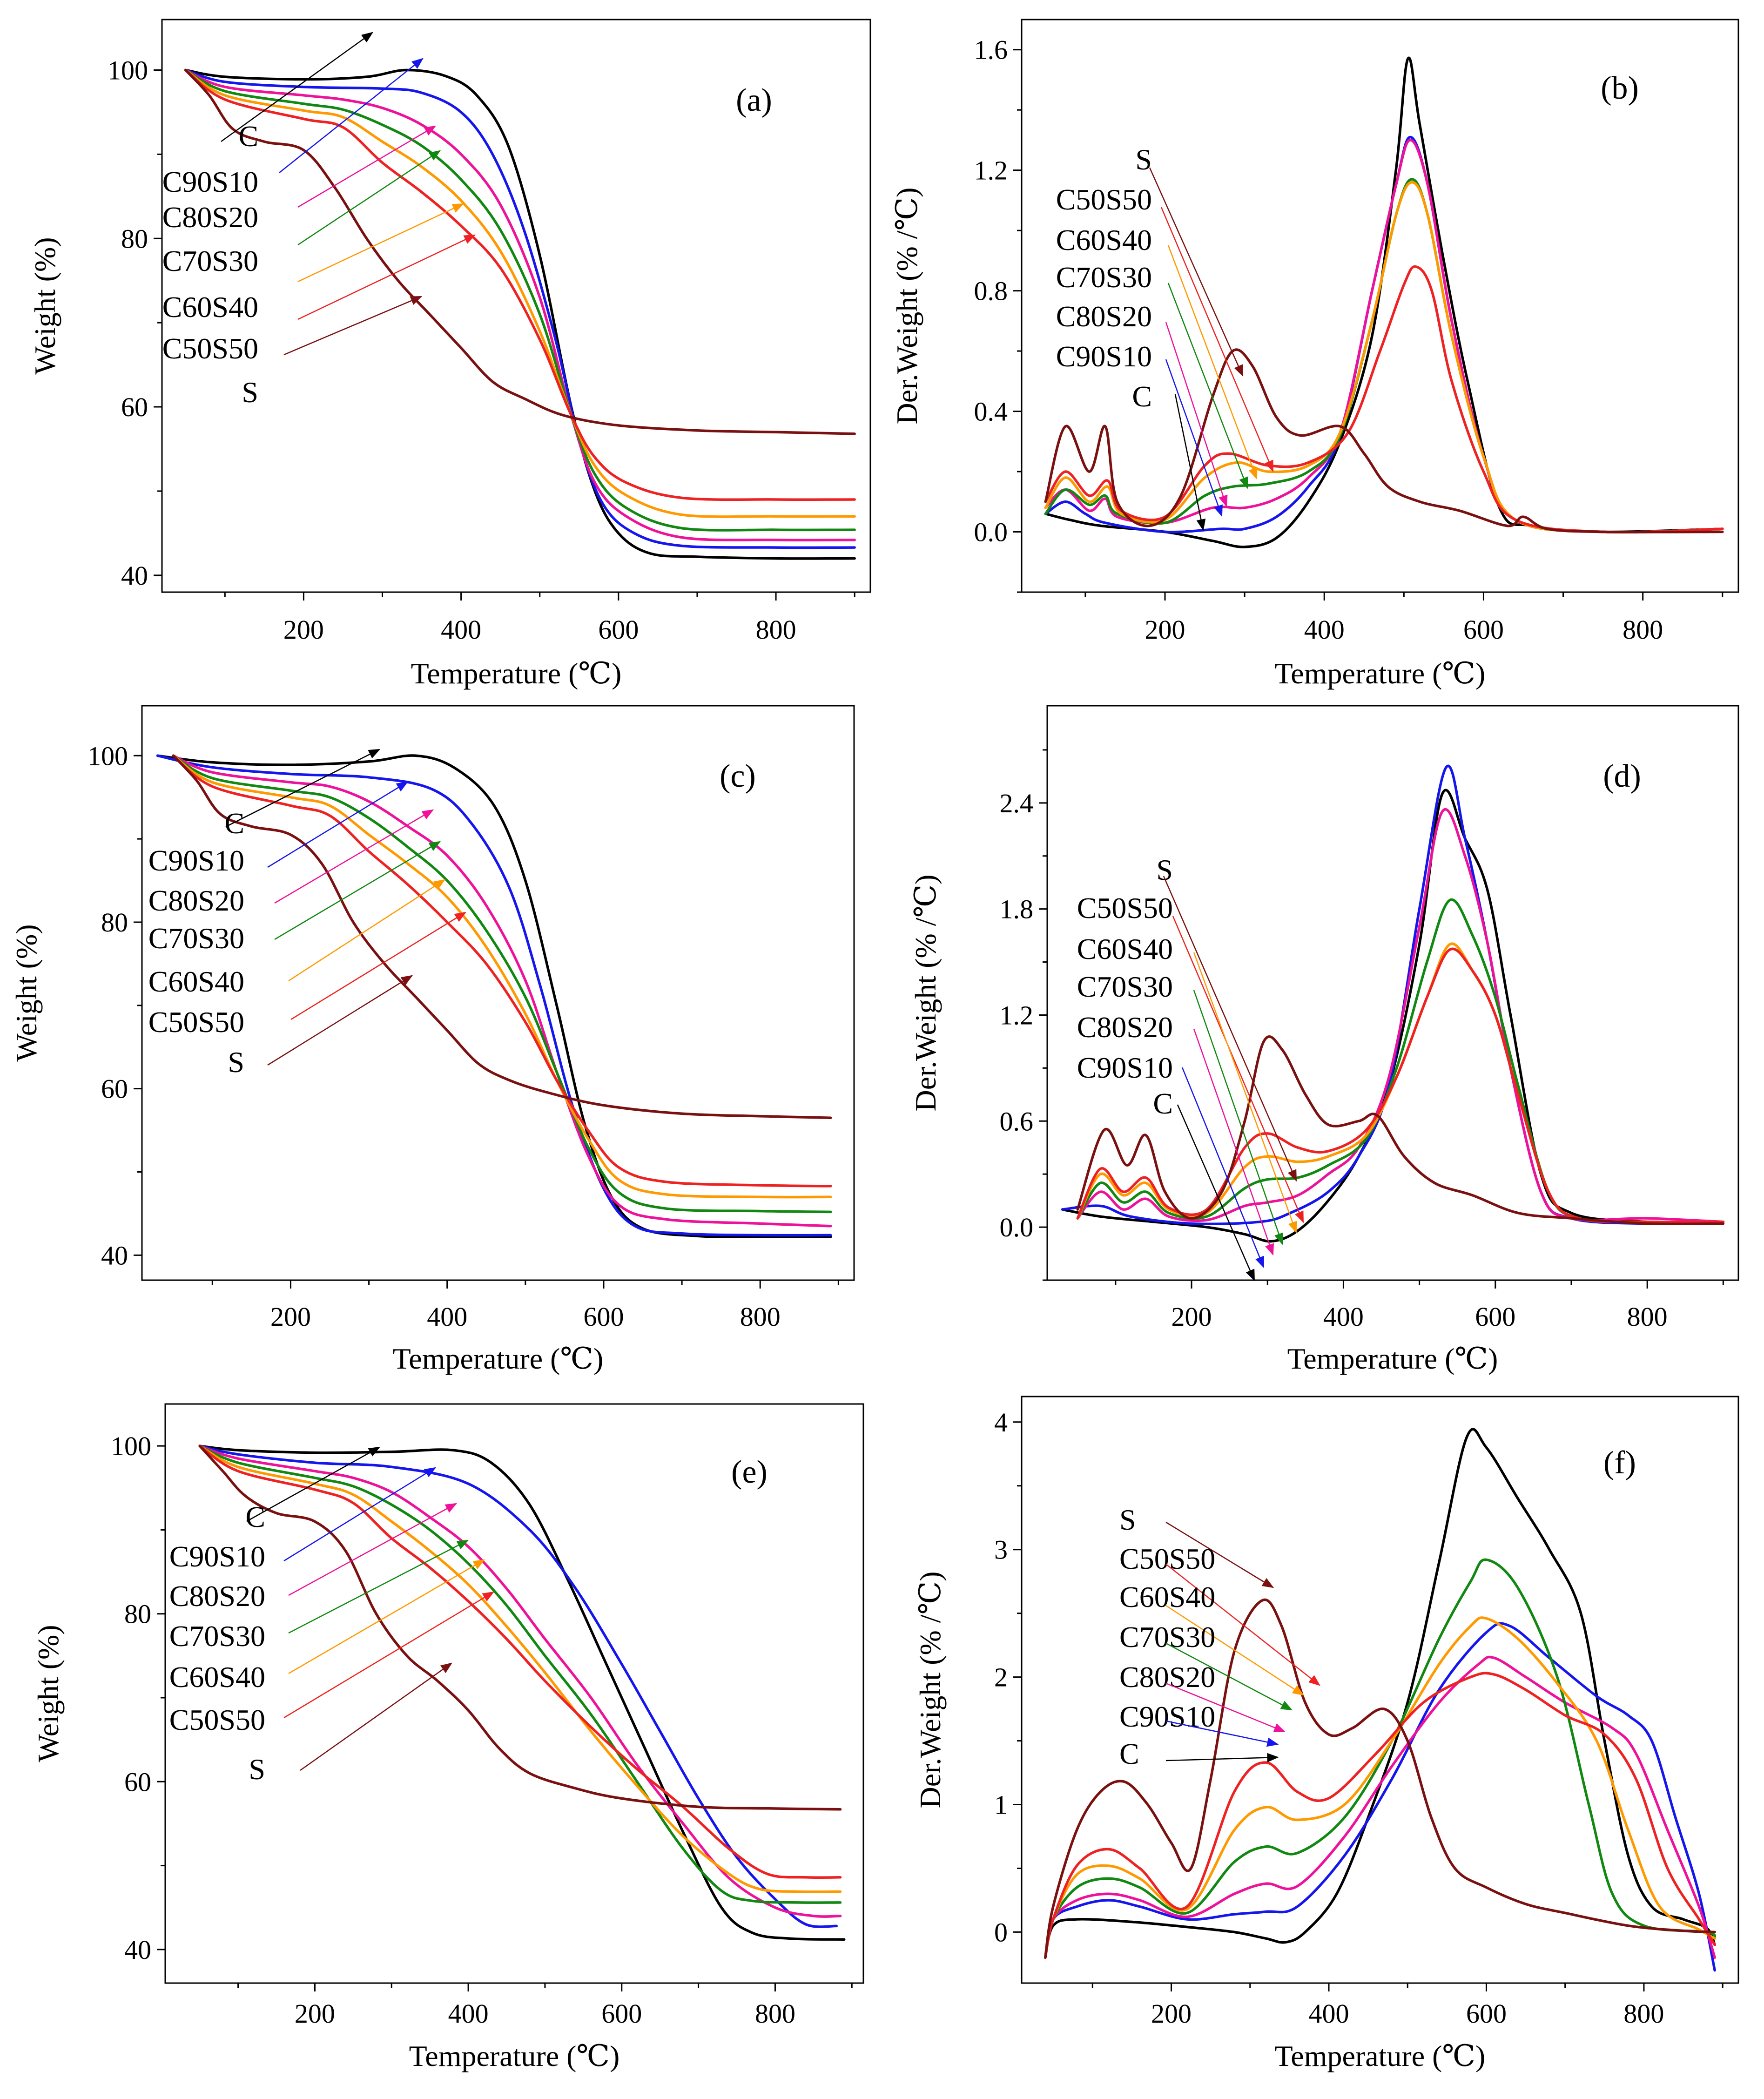 This screenshot has height=2099, width=1764. I want to click on y-tick-label: 40, so click(138, 1950).